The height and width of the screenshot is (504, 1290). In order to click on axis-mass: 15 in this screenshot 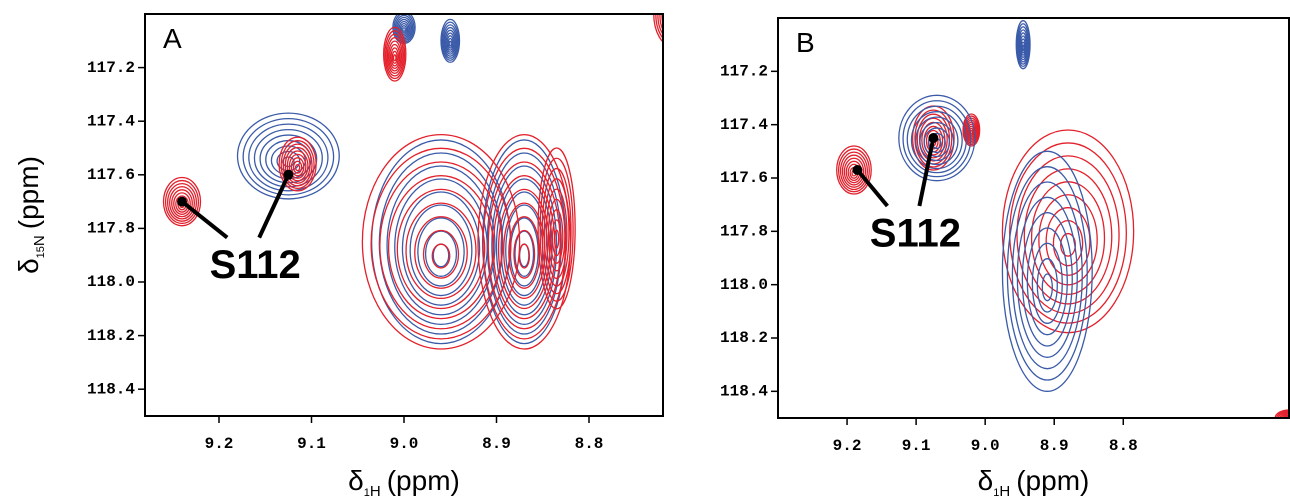, I will do `click(41, 252)`.